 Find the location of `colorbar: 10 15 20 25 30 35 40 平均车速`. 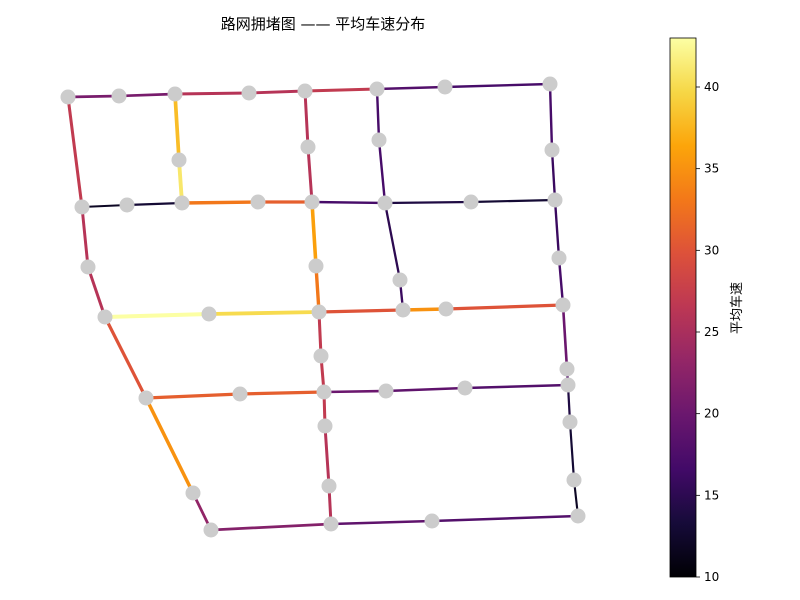

colorbar: 10 15 20 25 30 35 40 平均车速 is located at coordinates (707, 310).